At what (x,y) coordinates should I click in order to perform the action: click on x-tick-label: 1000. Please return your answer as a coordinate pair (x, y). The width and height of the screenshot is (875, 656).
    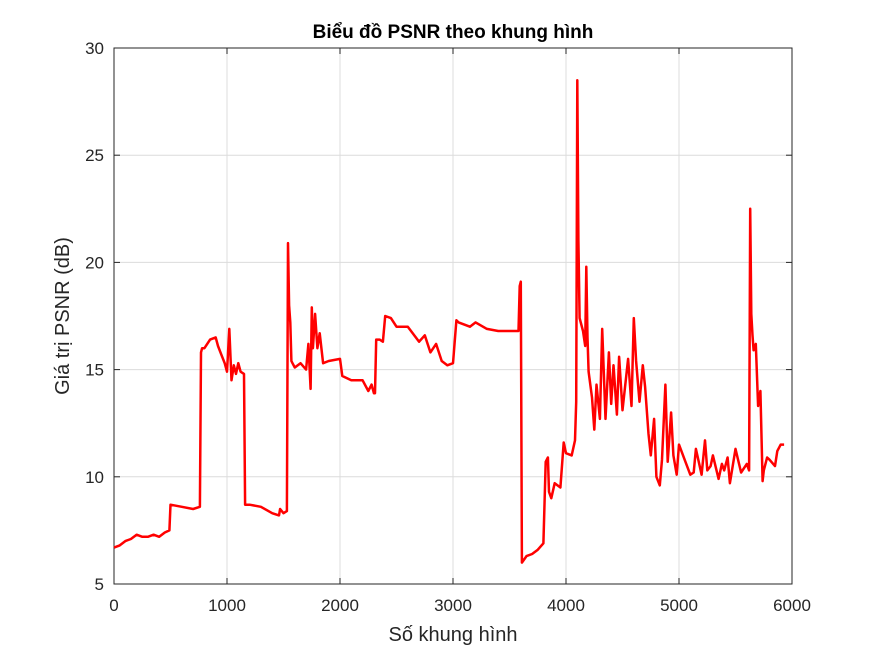
    Looking at the image, I should click on (227, 605).